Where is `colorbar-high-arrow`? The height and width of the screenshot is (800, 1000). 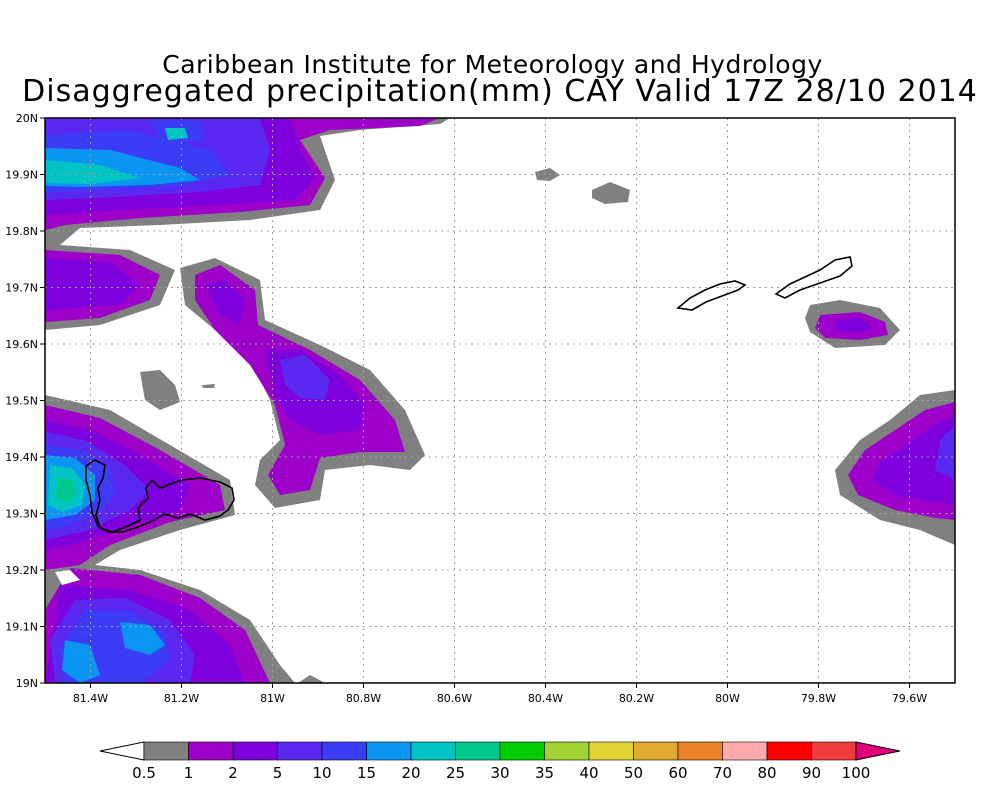
colorbar-high-arrow is located at coordinates (878, 751).